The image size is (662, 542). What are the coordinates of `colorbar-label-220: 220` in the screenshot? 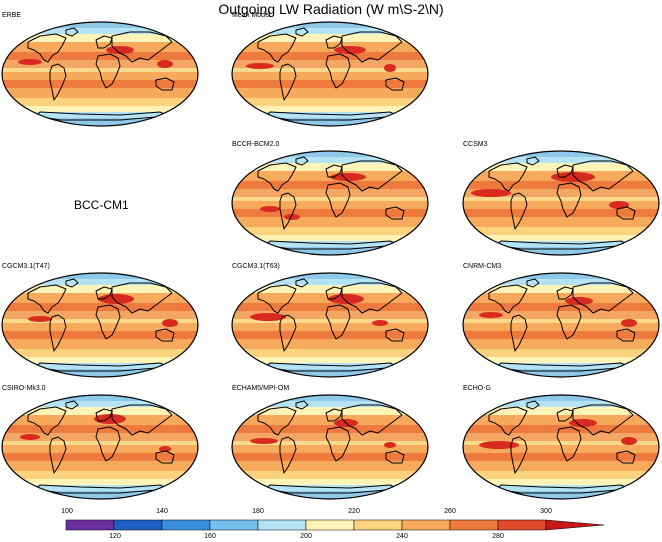 It's located at (354, 511).